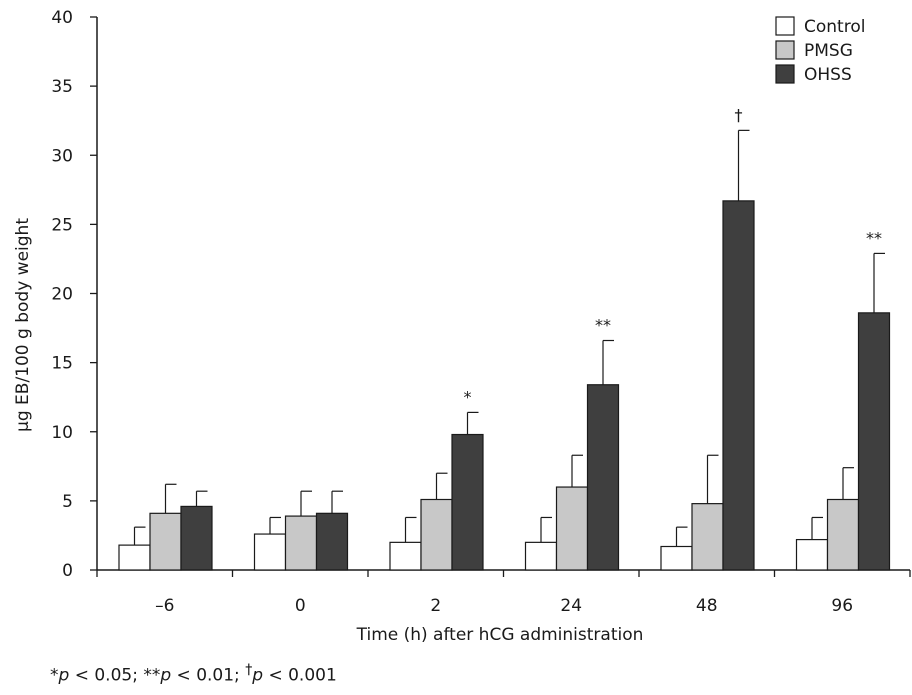 This screenshot has width=912, height=695. What do you see at coordinates (300, 606) in the screenshot?
I see `x-tick-label: 0` at bounding box center [300, 606].